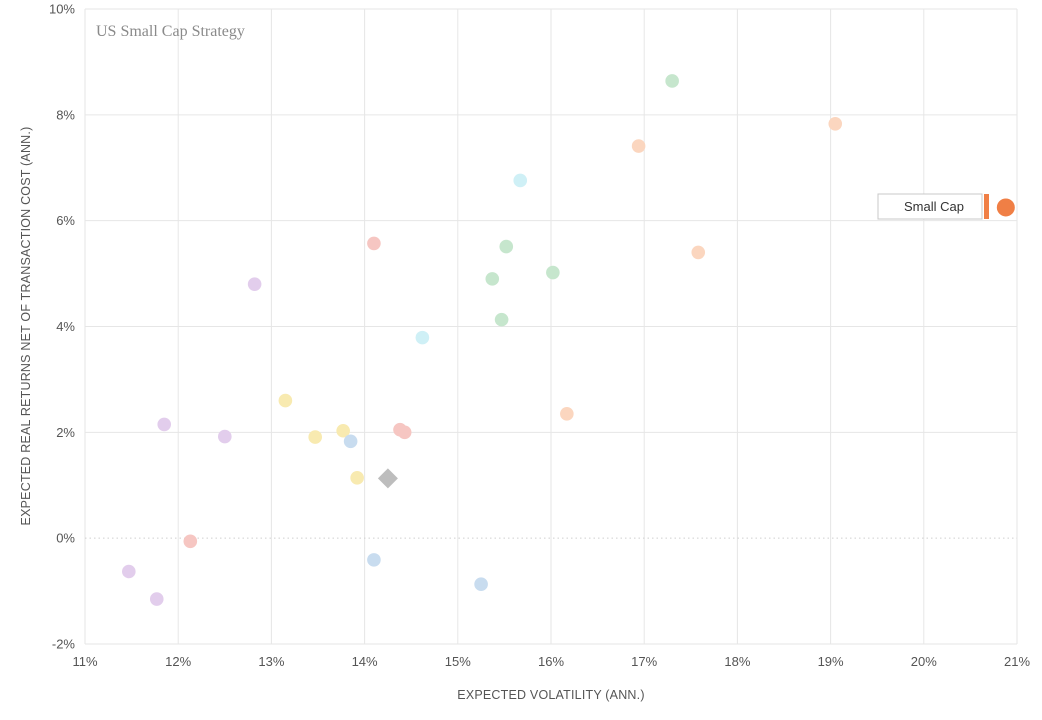 Image resolution: width=1042 pixels, height=720 pixels. I want to click on callout-box, so click(930, 206).